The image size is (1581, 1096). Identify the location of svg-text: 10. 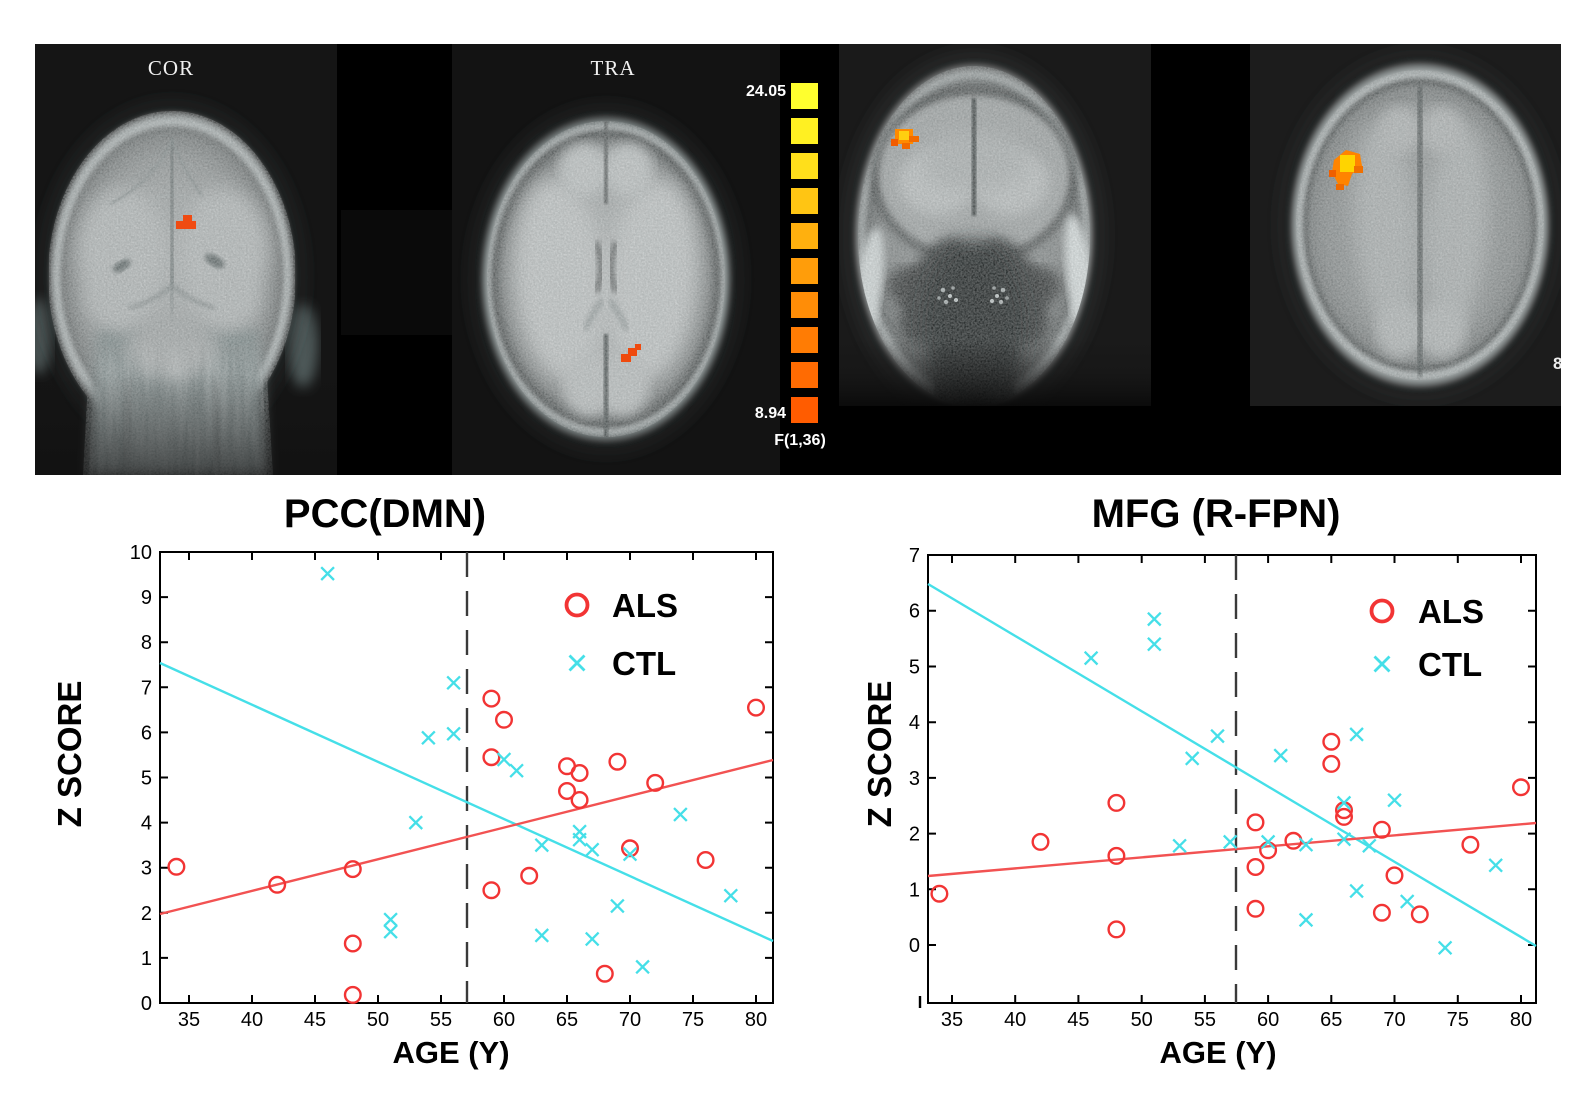
(141, 553).